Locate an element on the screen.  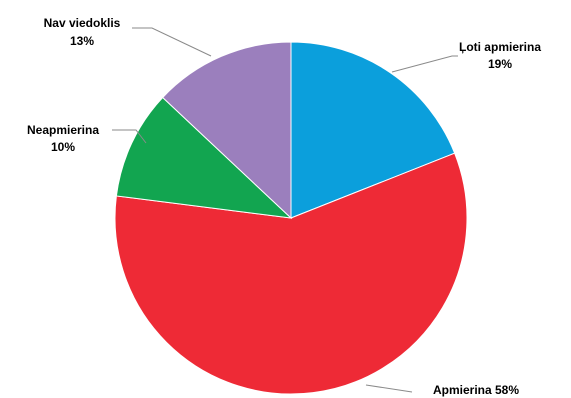
slice-percent-label: 13% is located at coordinates (82, 41).